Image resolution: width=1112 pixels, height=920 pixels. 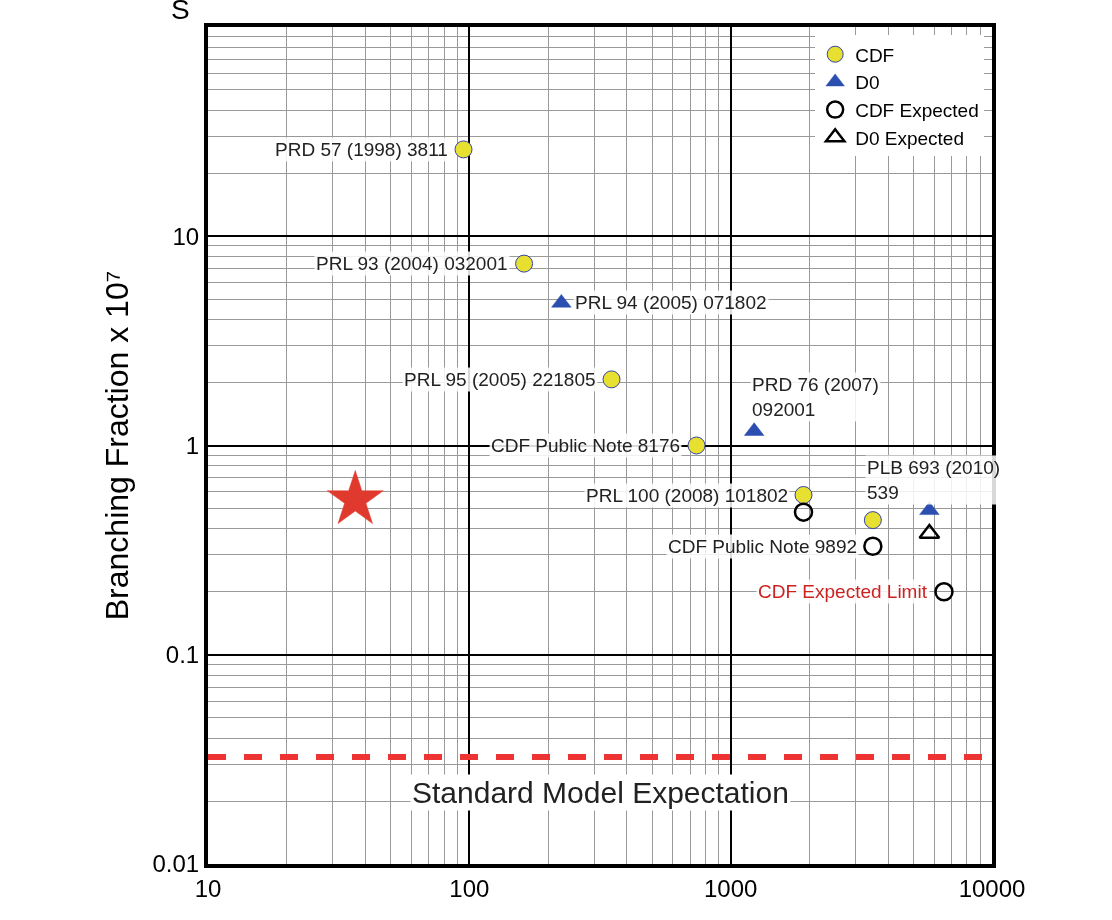 I want to click on legend-label: CDF Expected, so click(x=917, y=111).